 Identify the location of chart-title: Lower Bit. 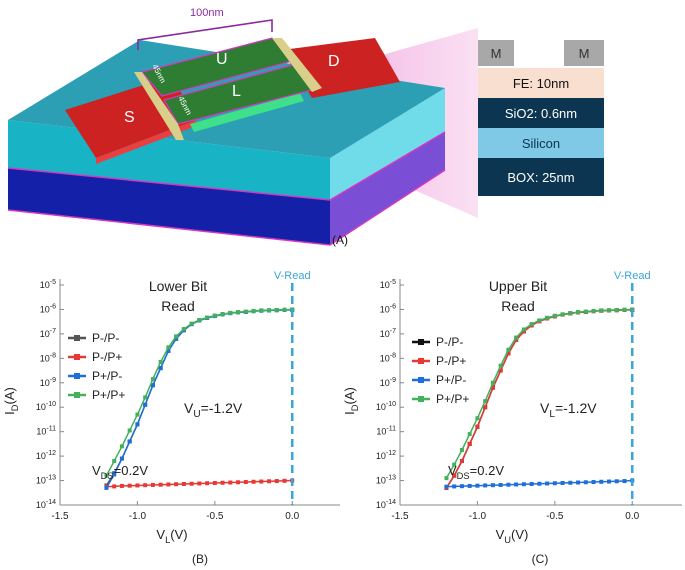
(178, 286).